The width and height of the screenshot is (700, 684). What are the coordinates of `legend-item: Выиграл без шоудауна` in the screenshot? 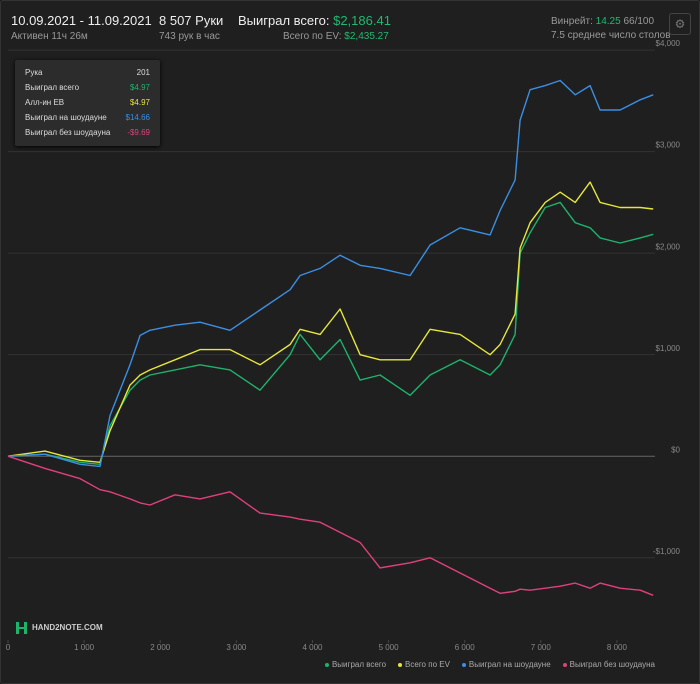 It's located at (608, 664).